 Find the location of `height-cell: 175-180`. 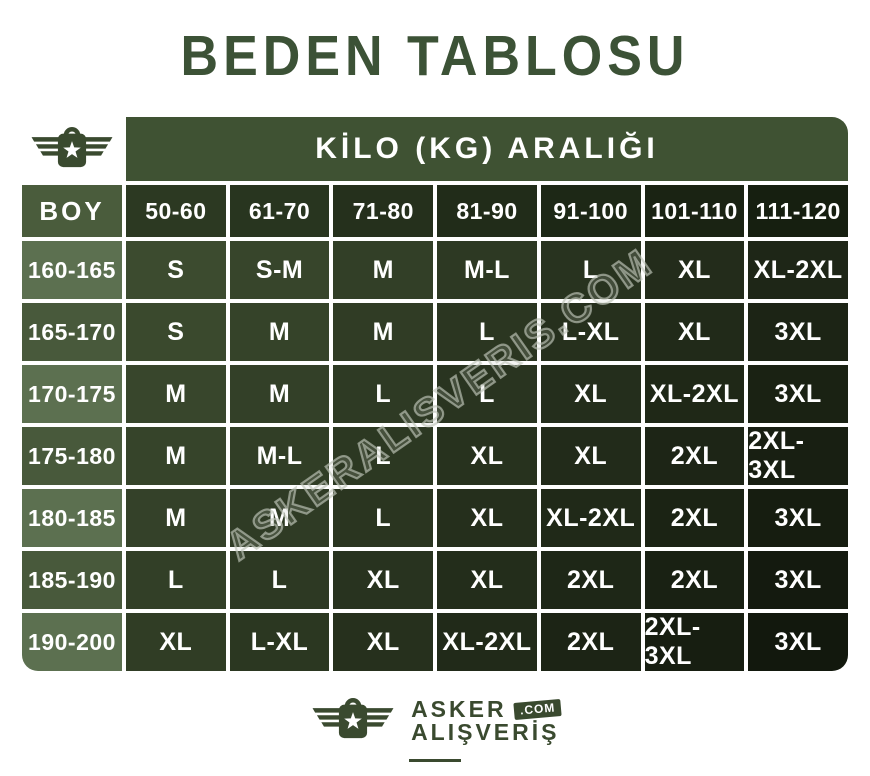

height-cell: 175-180 is located at coordinates (72, 456).